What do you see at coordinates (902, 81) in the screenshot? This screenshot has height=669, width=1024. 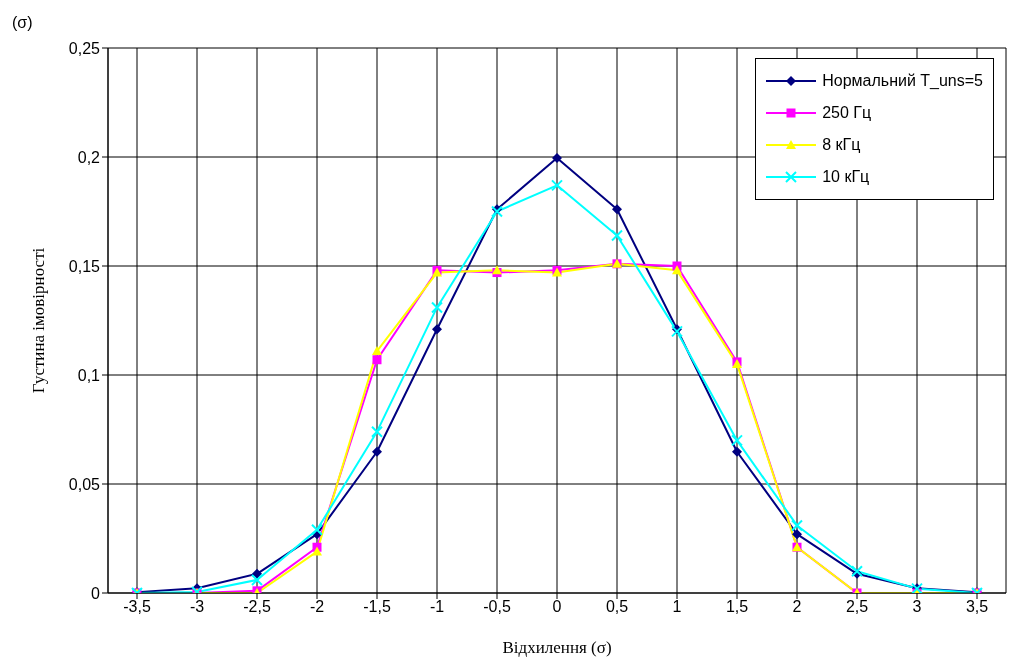 I see `legend-label: Нормальний T_uns=5` at bounding box center [902, 81].